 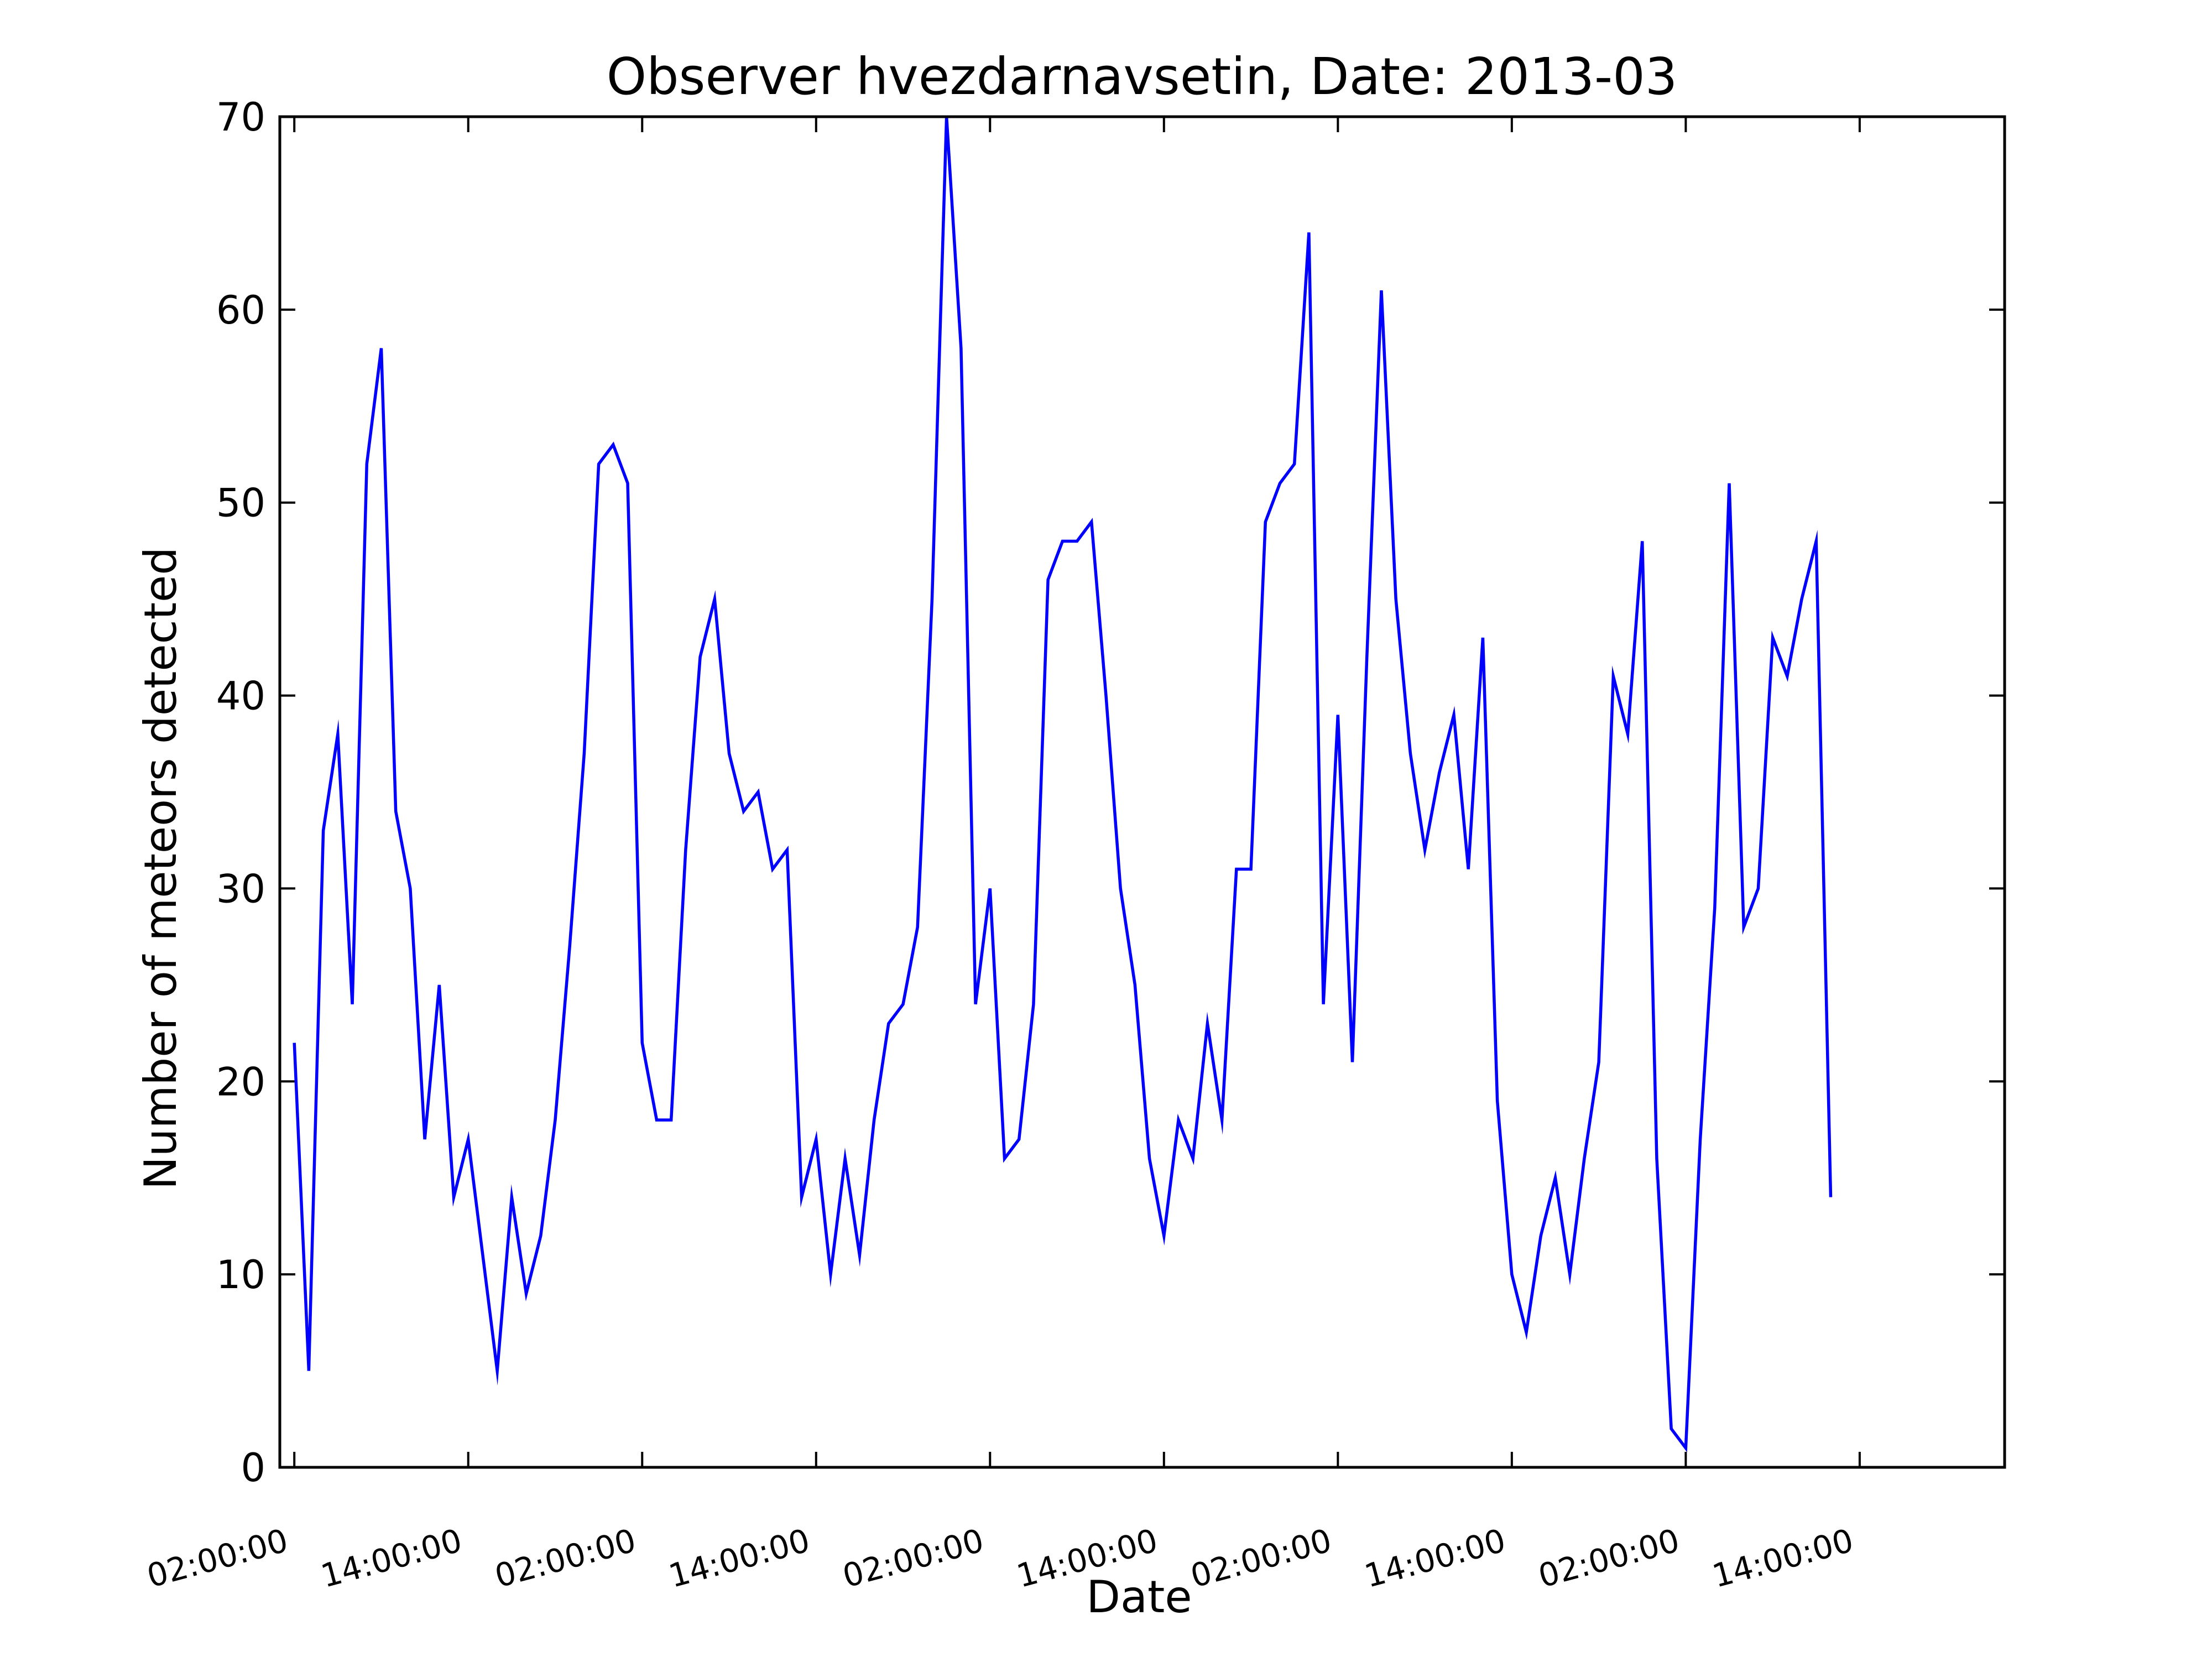 I want to click on y-tick-label: 60, so click(x=241, y=310).